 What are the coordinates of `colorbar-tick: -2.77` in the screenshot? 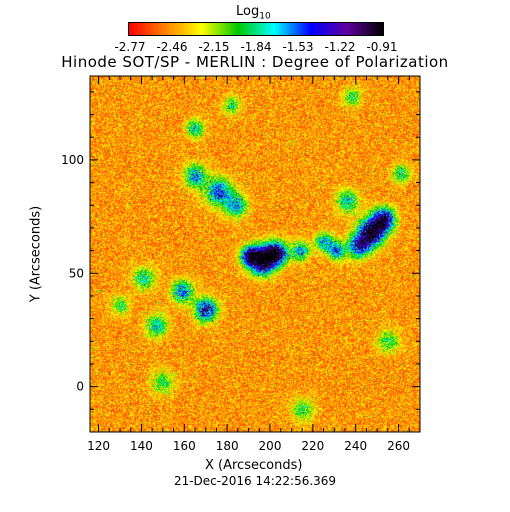 It's located at (130, 47).